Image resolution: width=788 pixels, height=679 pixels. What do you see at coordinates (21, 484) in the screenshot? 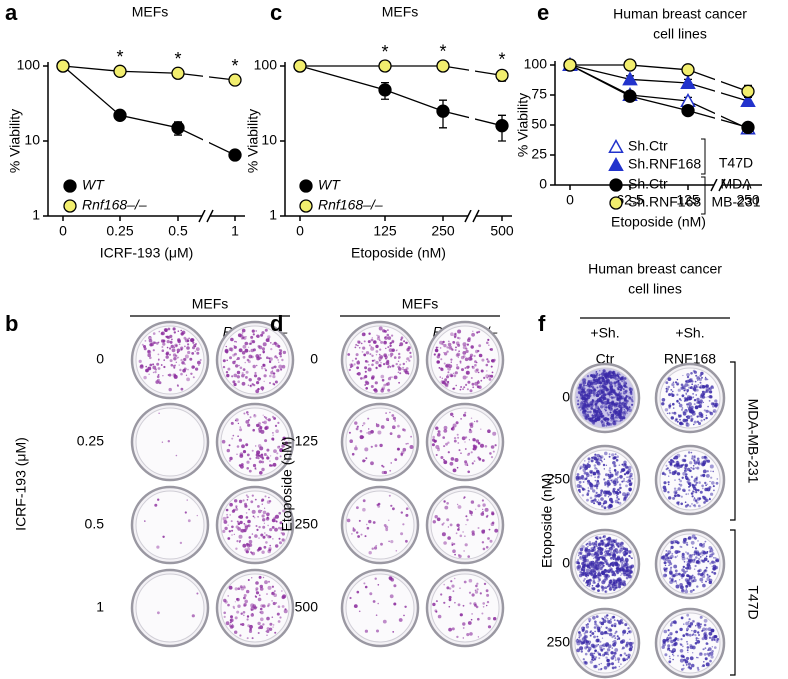
I see `y-axis-label: ICRF-193 (μM)` at bounding box center [21, 484].